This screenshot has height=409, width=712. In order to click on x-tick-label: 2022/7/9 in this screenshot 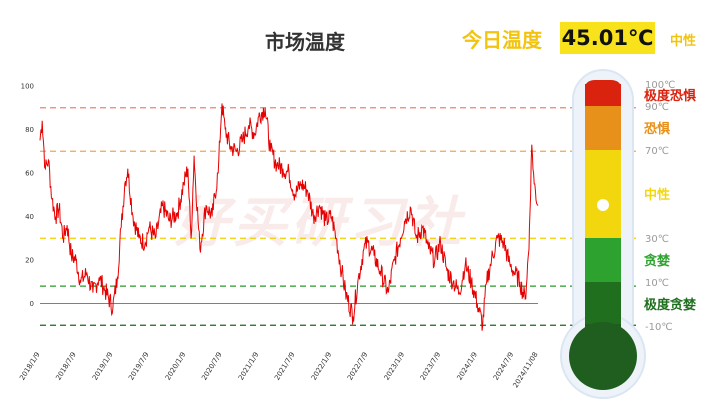, I will do `click(357, 366)`.